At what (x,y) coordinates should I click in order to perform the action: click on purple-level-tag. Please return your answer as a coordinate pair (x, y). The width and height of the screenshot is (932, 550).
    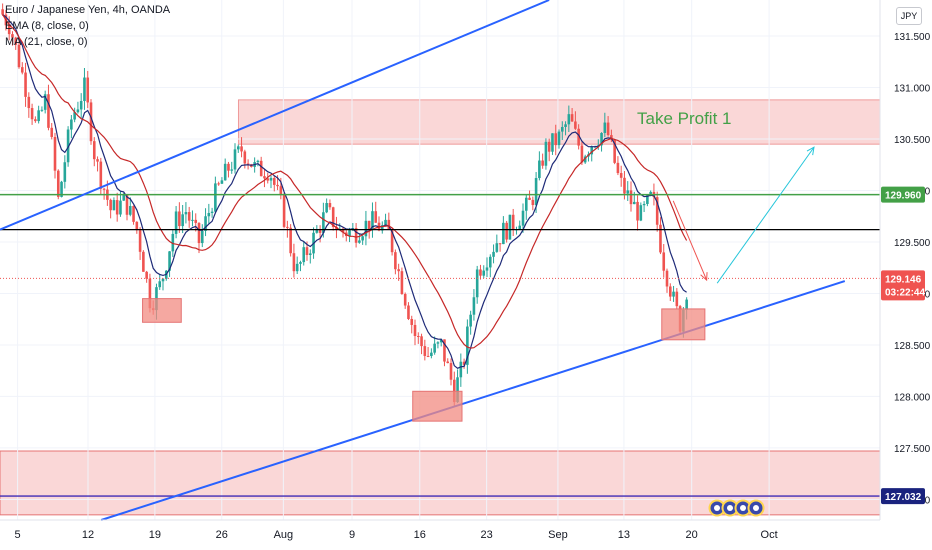
    Looking at the image, I should click on (903, 496).